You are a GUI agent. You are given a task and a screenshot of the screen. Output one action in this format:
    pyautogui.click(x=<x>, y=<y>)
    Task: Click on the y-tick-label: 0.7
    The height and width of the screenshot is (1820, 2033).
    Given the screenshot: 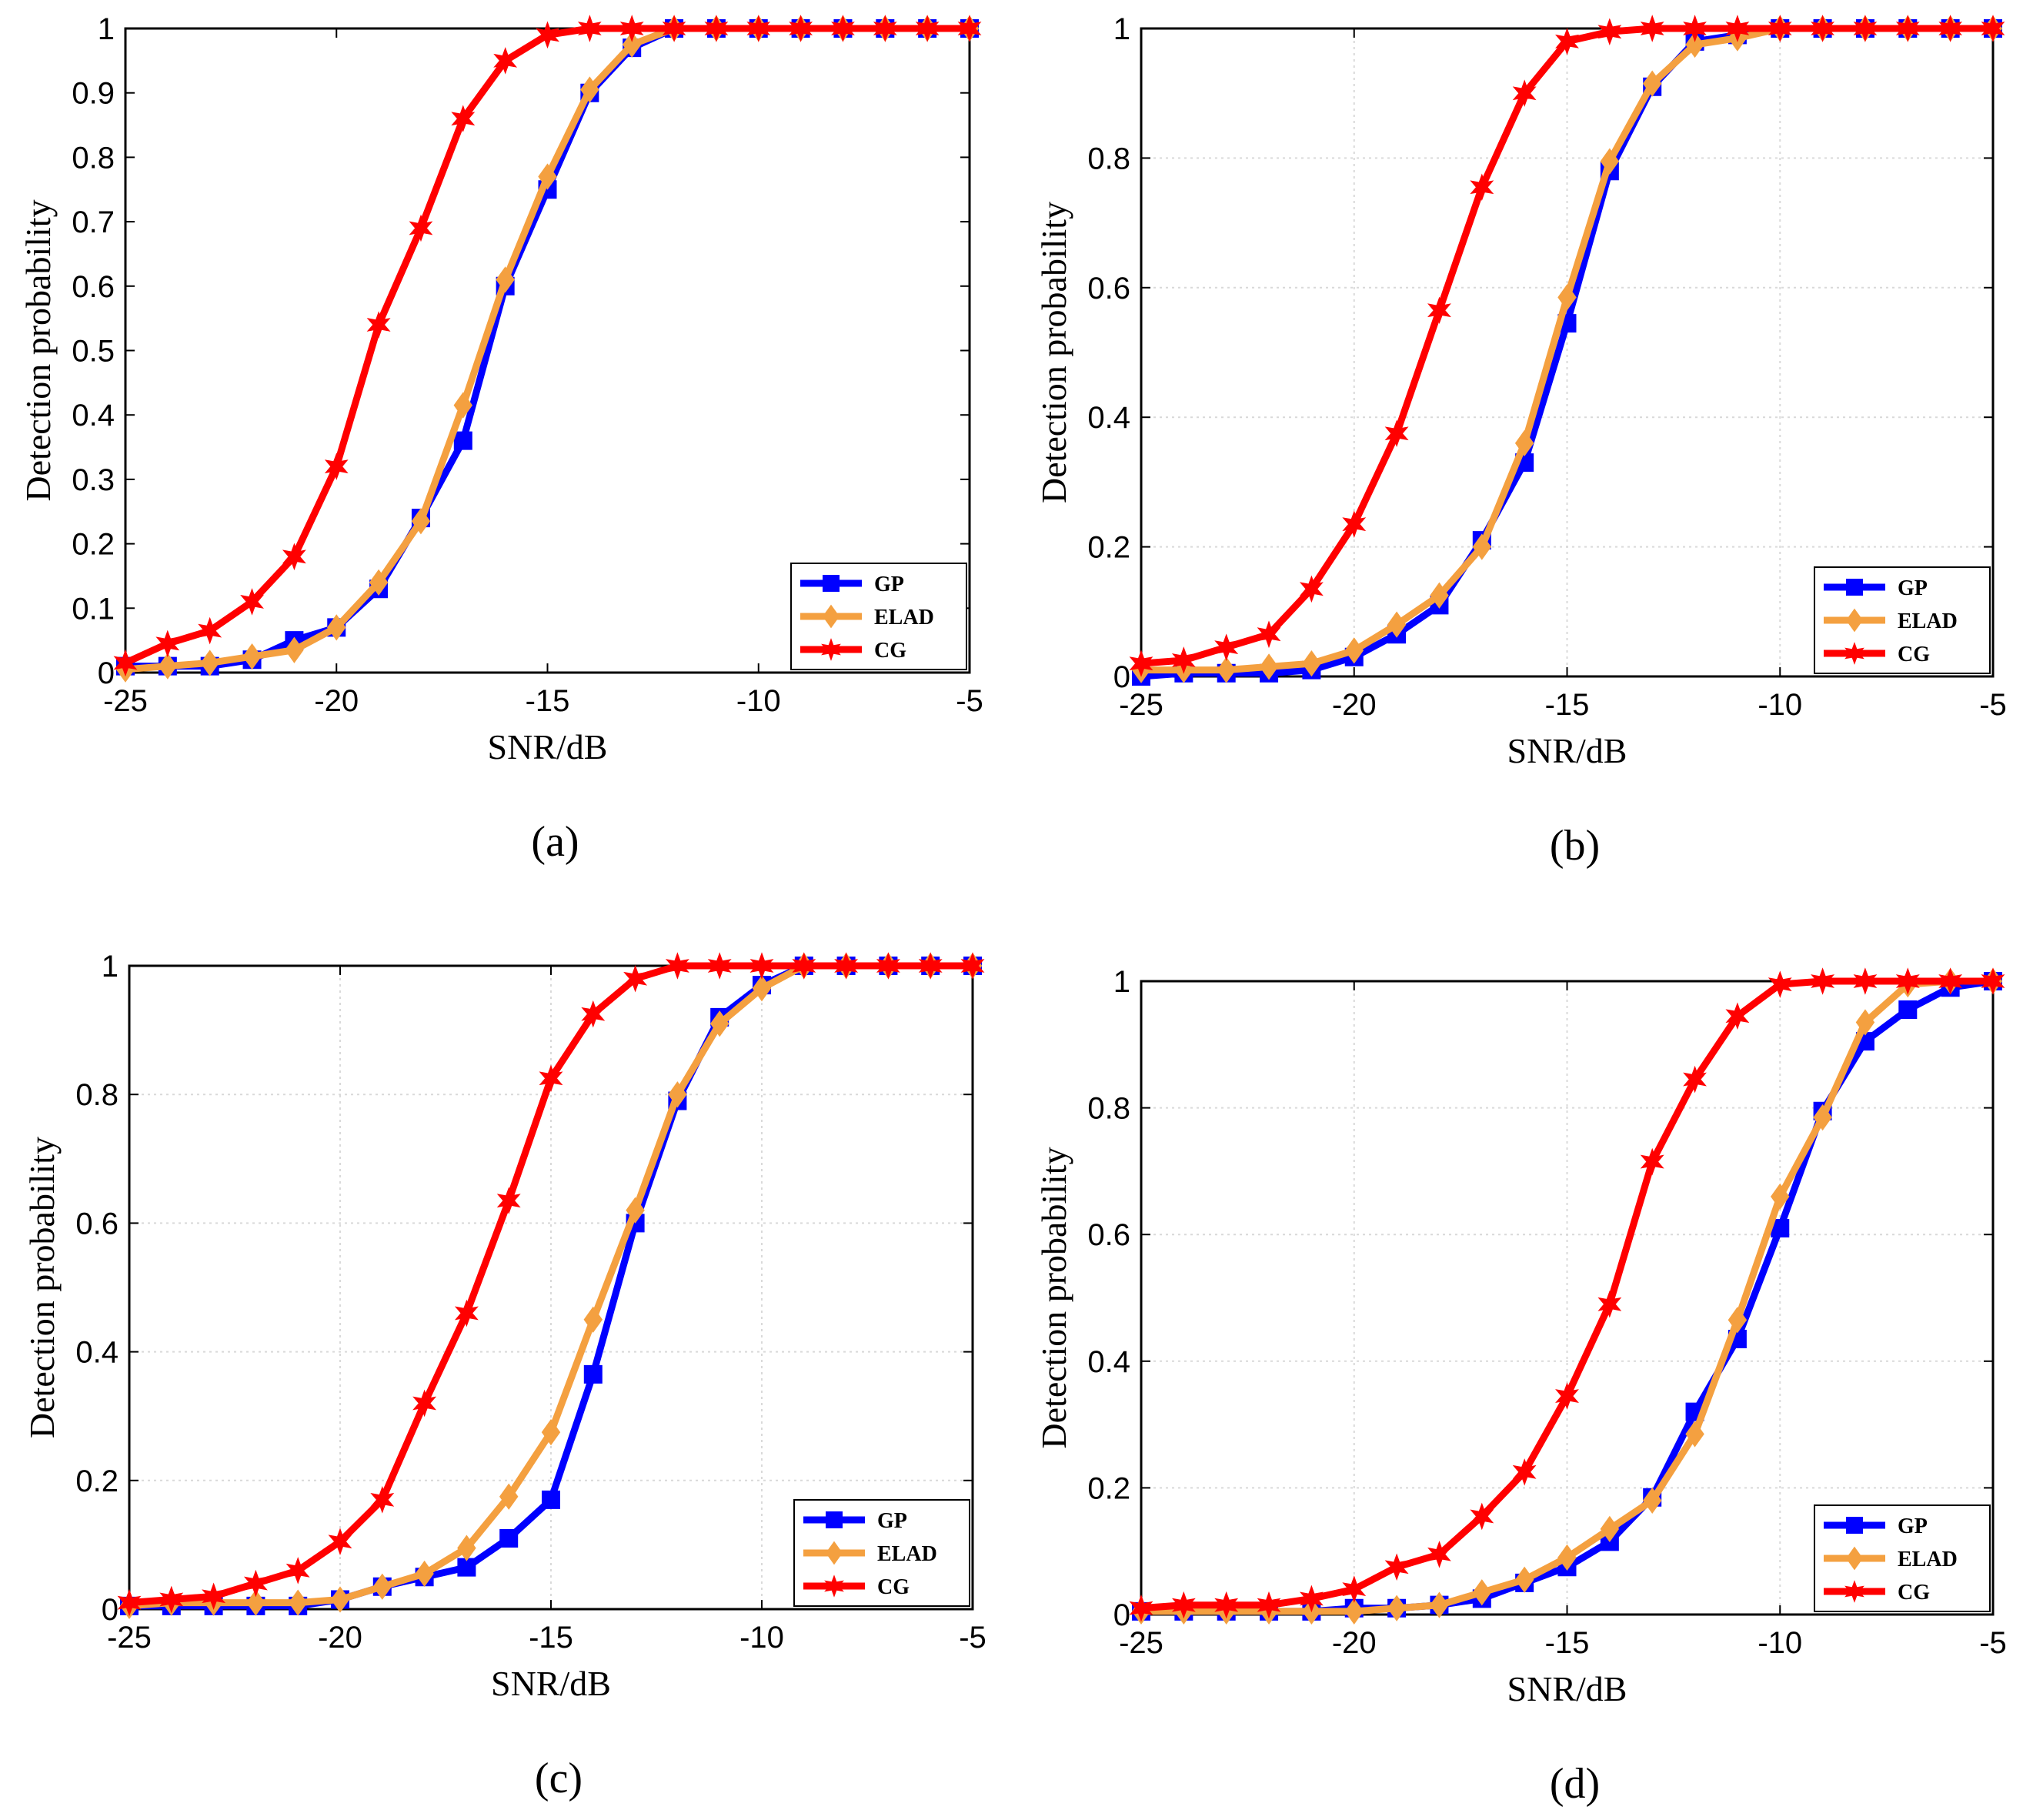 What is the action you would take?
    pyautogui.click(x=93, y=222)
    